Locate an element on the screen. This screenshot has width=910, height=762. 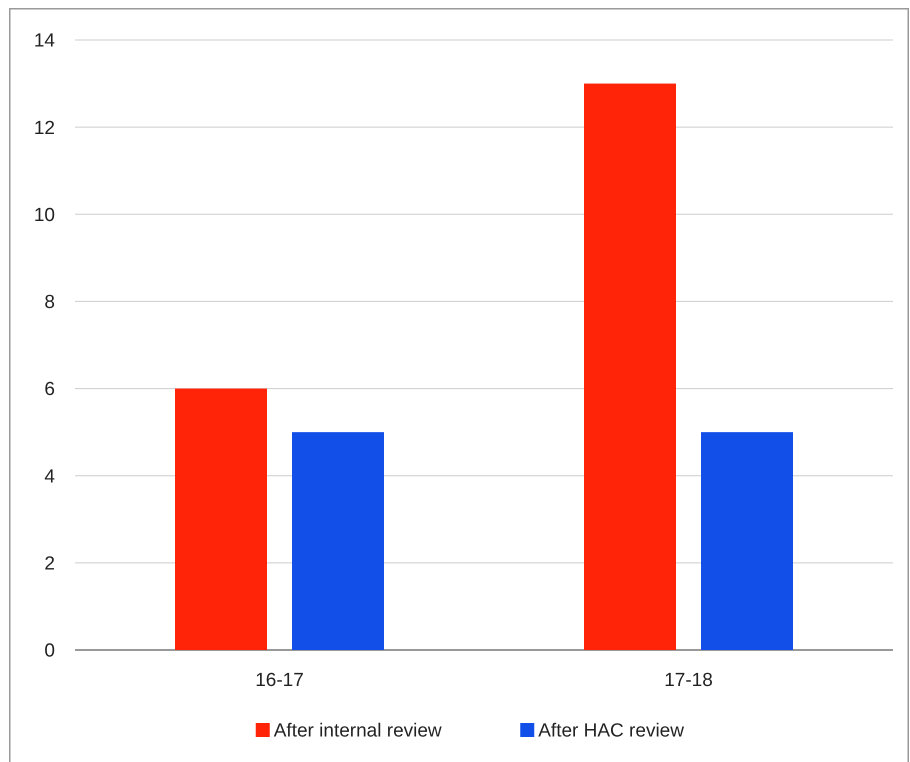
x-tick-label: 17-18 is located at coordinates (688, 680).